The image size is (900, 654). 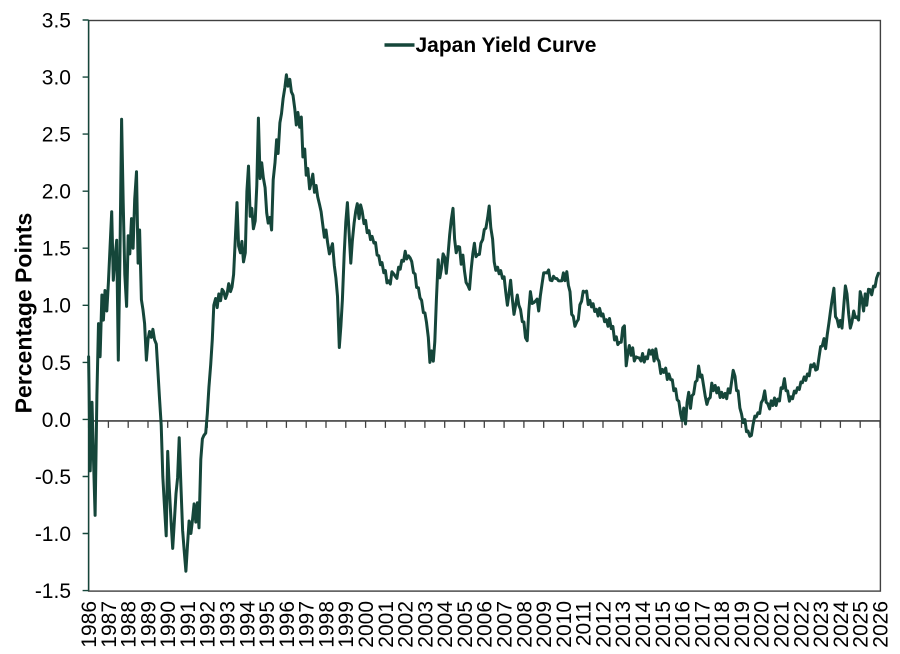 I want to click on svg-text: 1990, so click(x=168, y=624).